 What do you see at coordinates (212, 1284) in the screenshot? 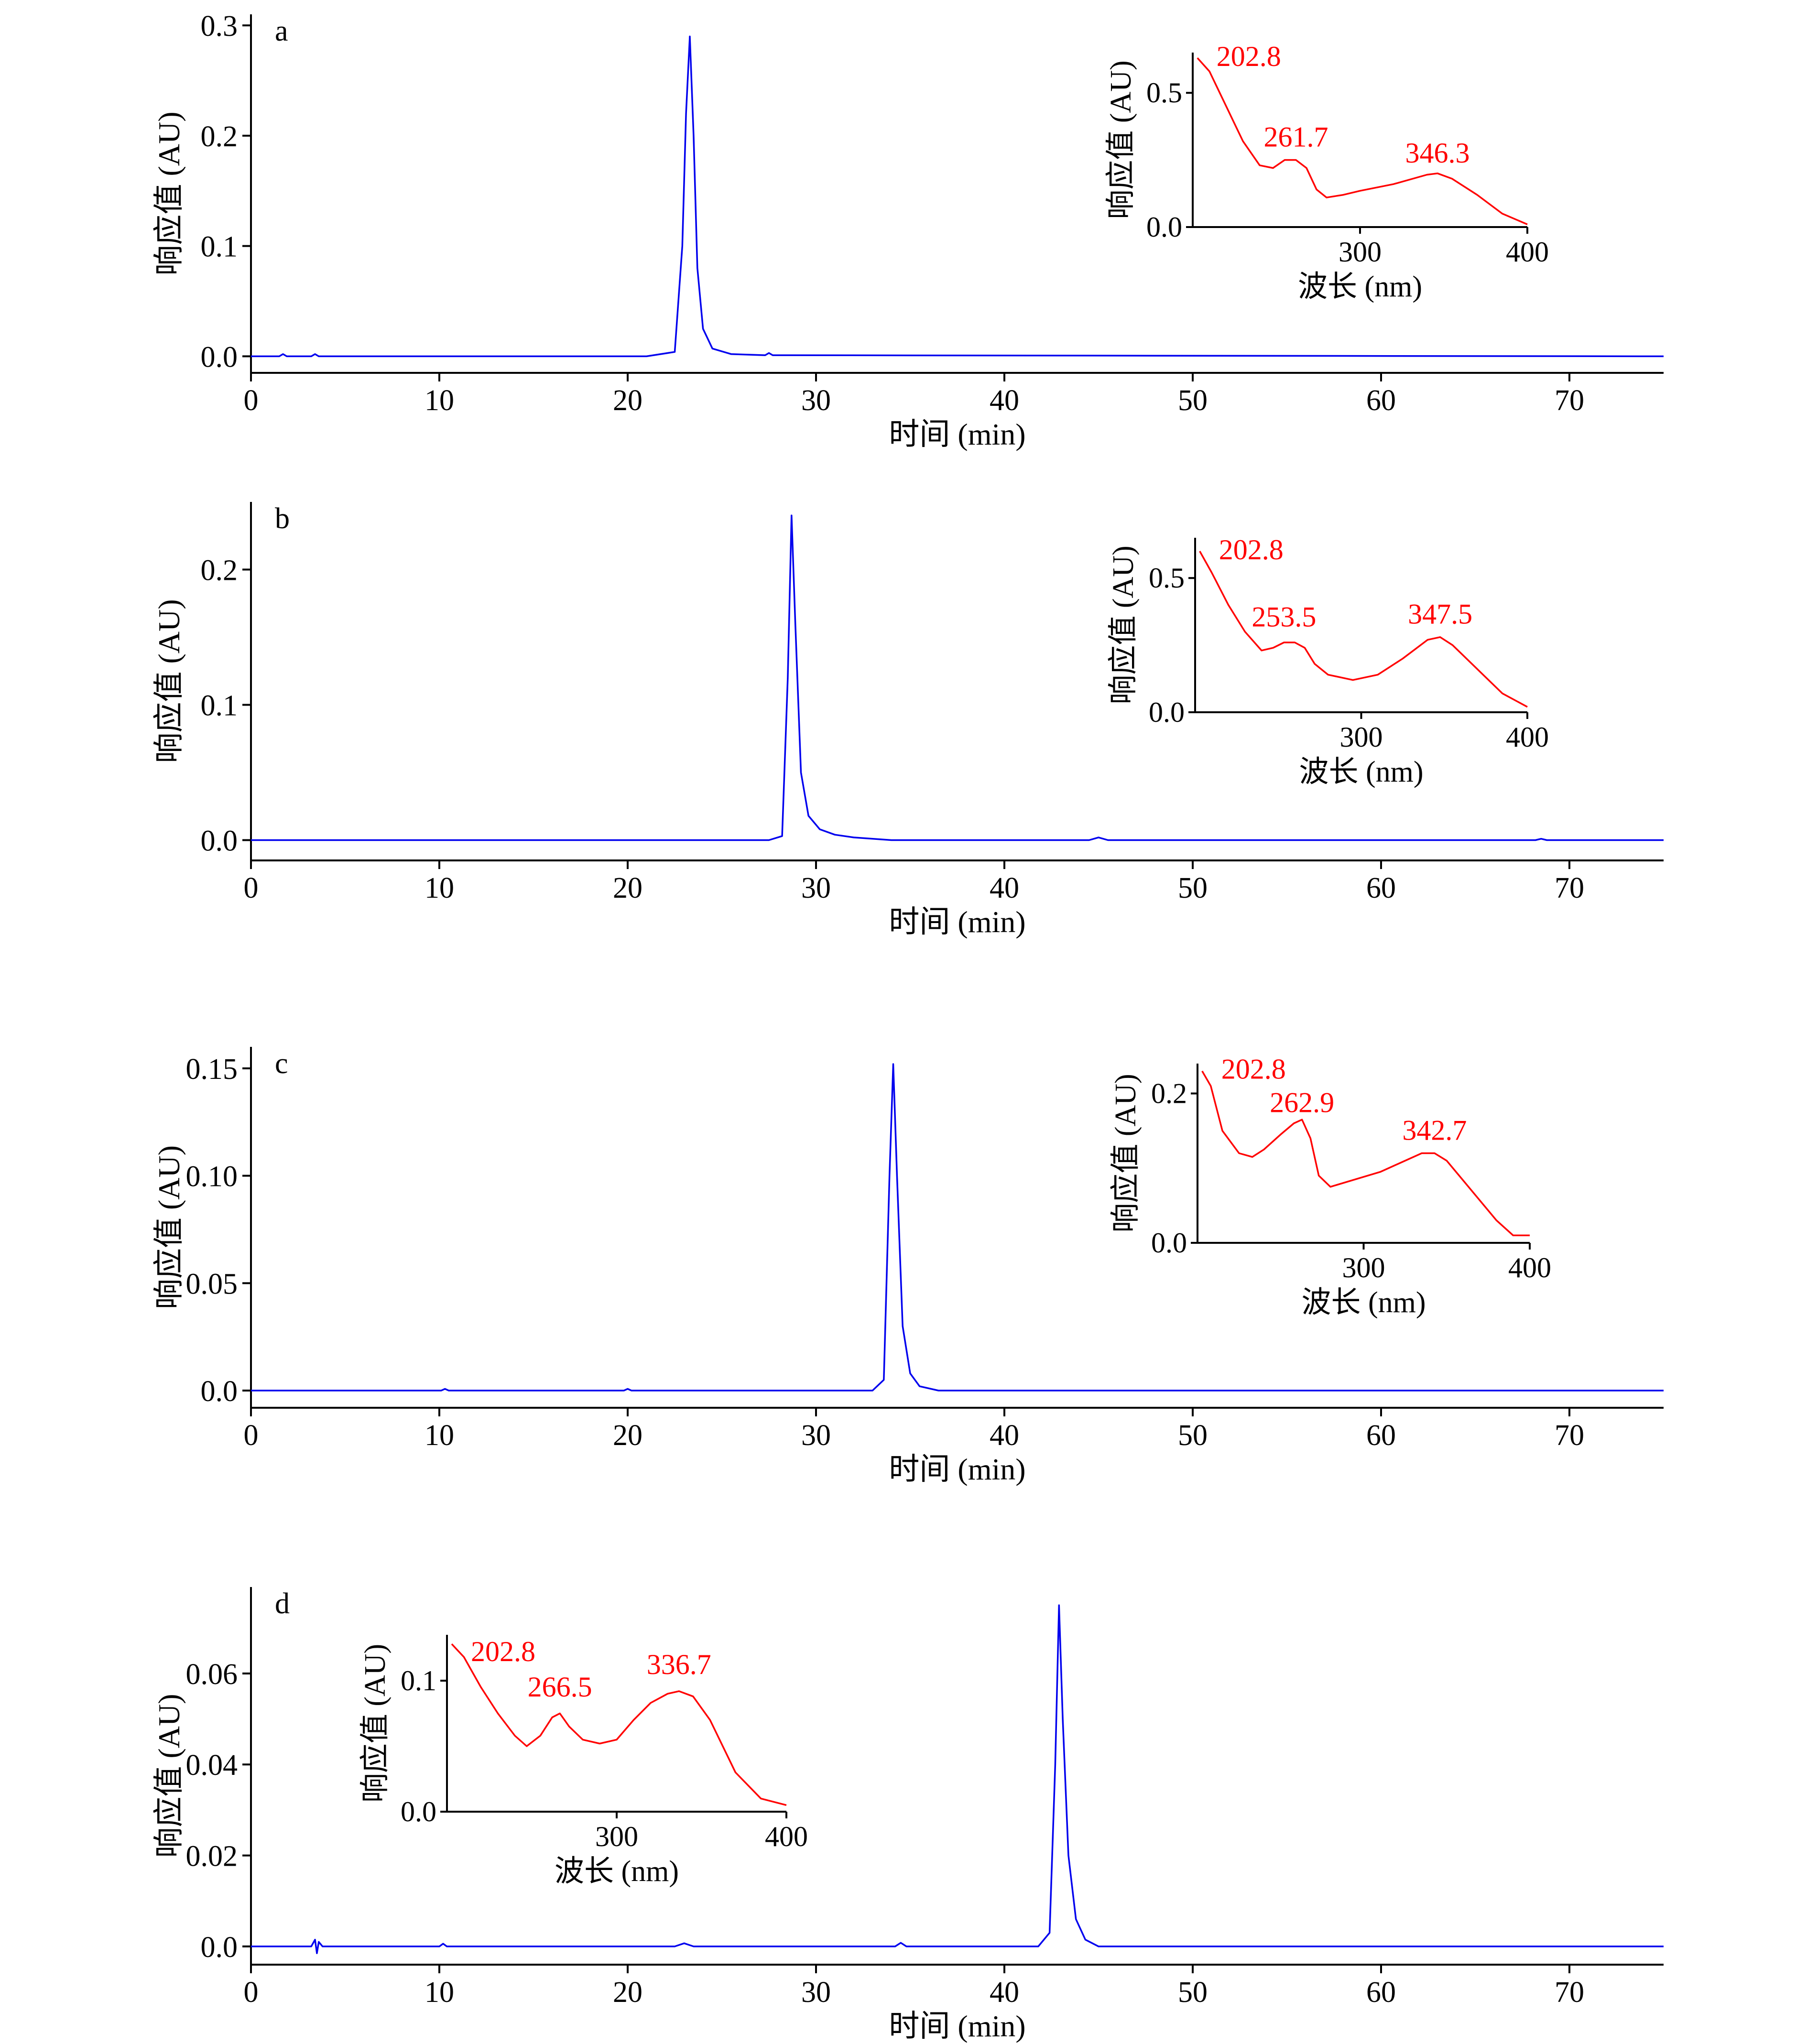
I see `y-tick-label: 0.05` at bounding box center [212, 1284].